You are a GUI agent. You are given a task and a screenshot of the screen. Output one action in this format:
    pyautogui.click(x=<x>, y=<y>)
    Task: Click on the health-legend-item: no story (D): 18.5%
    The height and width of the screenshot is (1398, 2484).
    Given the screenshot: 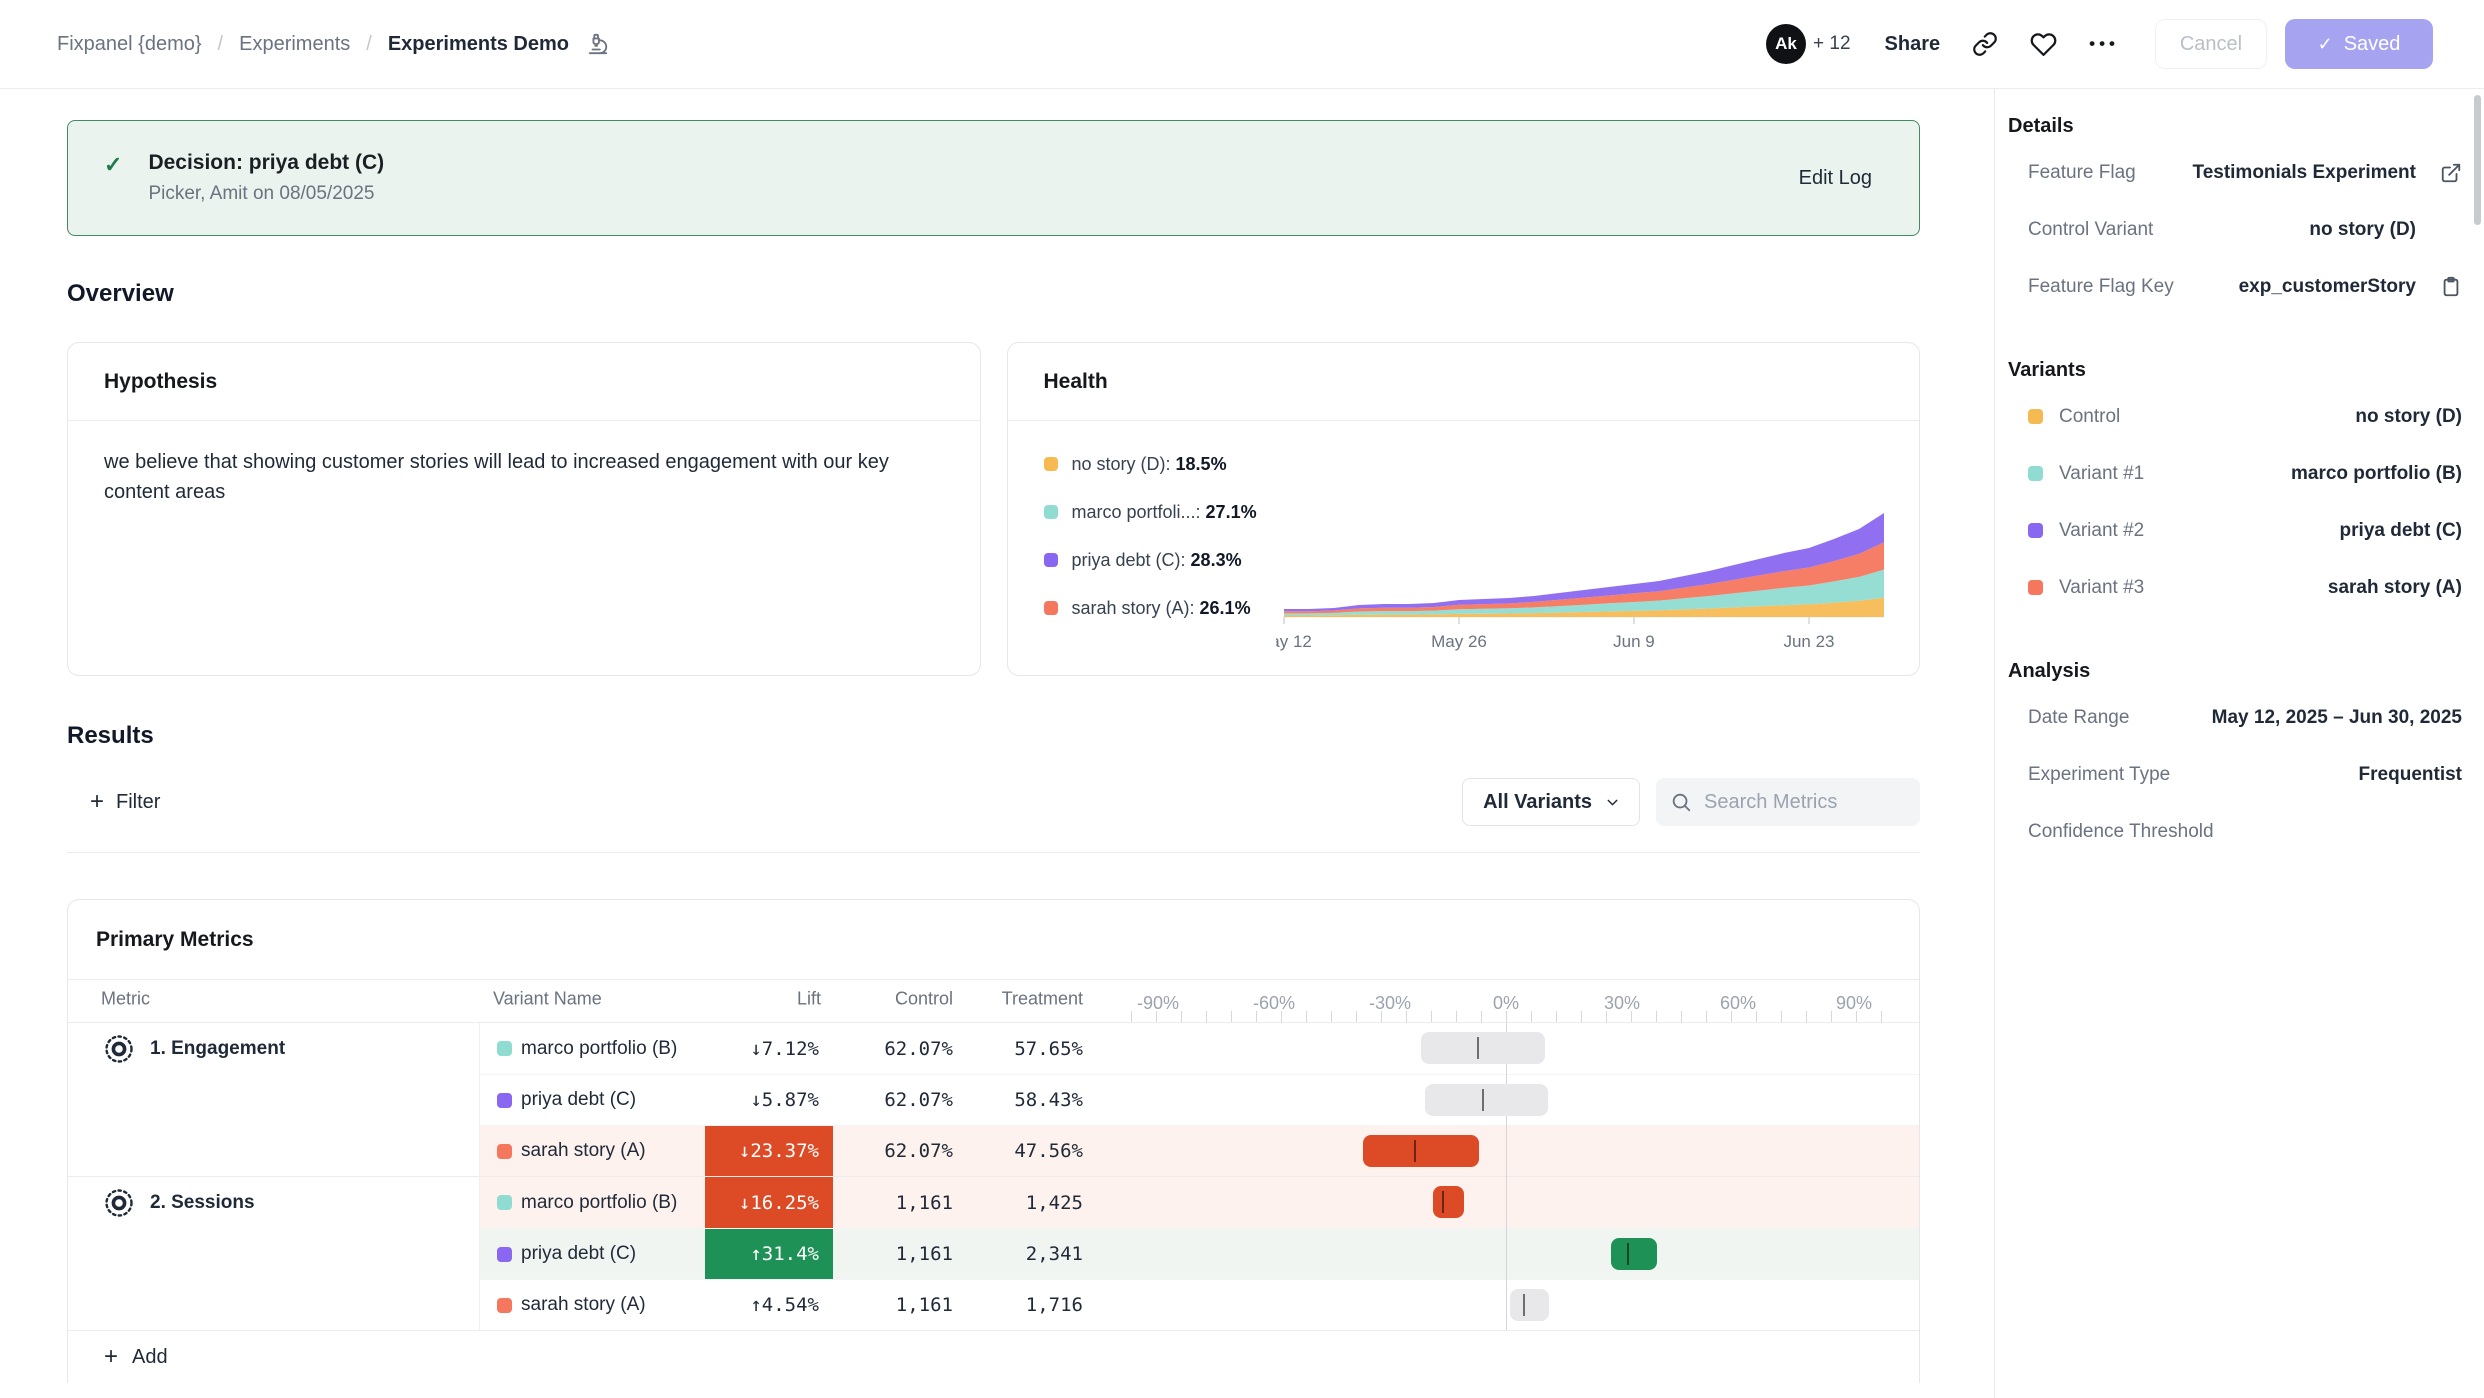 What is the action you would take?
    pyautogui.click(x=1150, y=464)
    